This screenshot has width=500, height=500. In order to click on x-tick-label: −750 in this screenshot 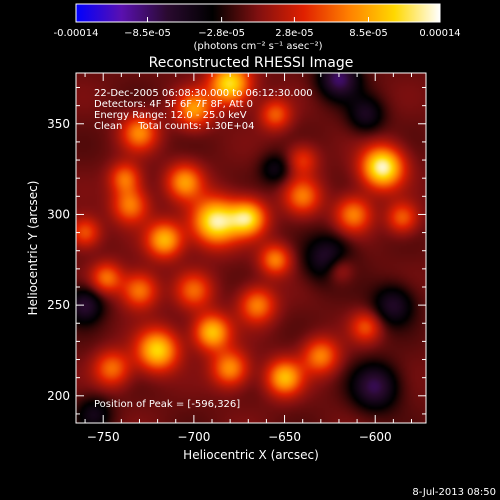, I will do `click(103, 437)`.